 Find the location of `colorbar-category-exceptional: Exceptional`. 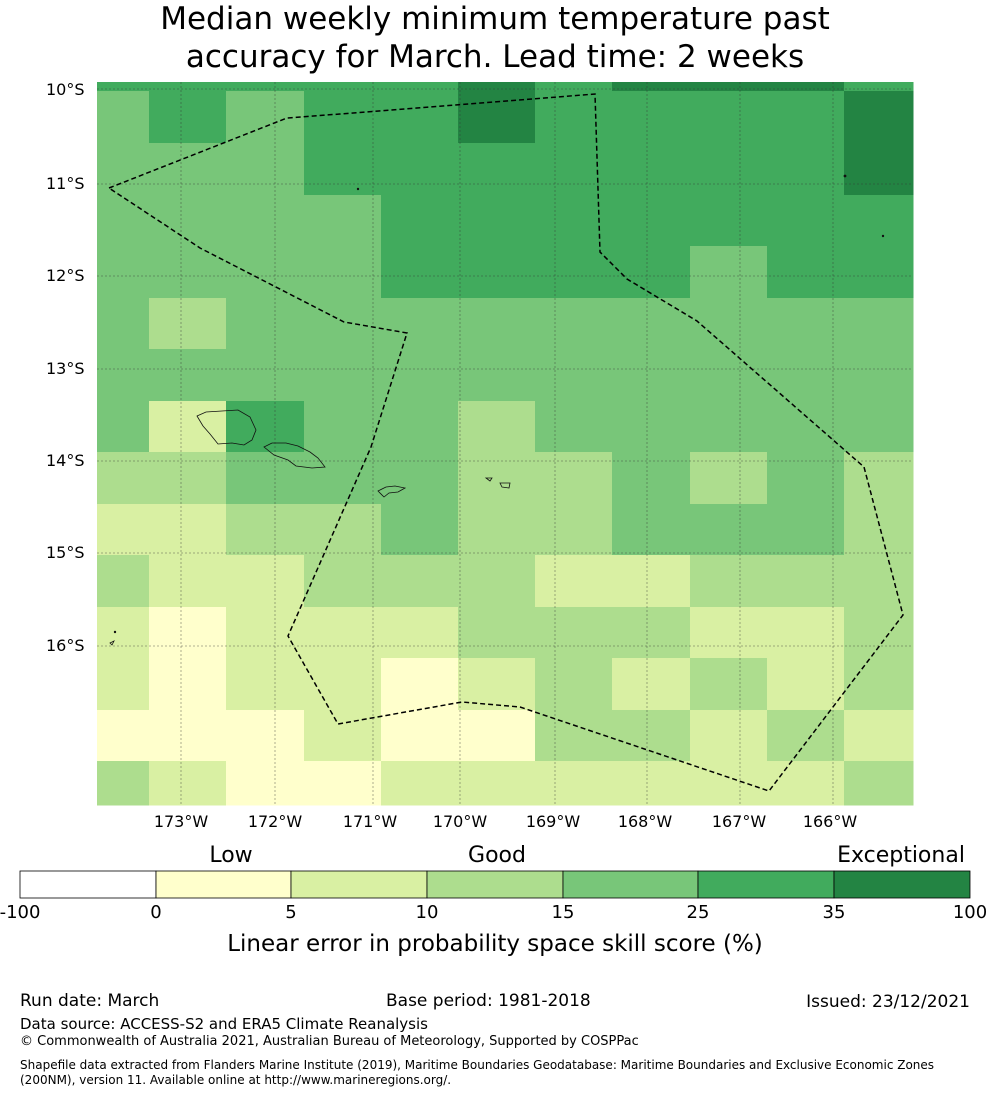

colorbar-category-exceptional: Exceptional is located at coordinates (901, 855).